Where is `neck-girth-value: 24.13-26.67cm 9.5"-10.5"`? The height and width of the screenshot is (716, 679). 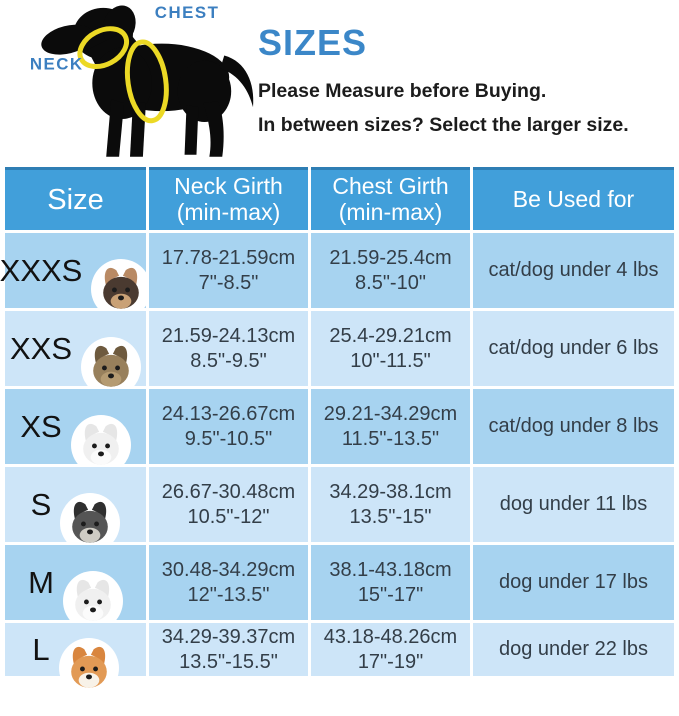
neck-girth-value: 24.13-26.67cm 9.5"-10.5" is located at coordinates (228, 426).